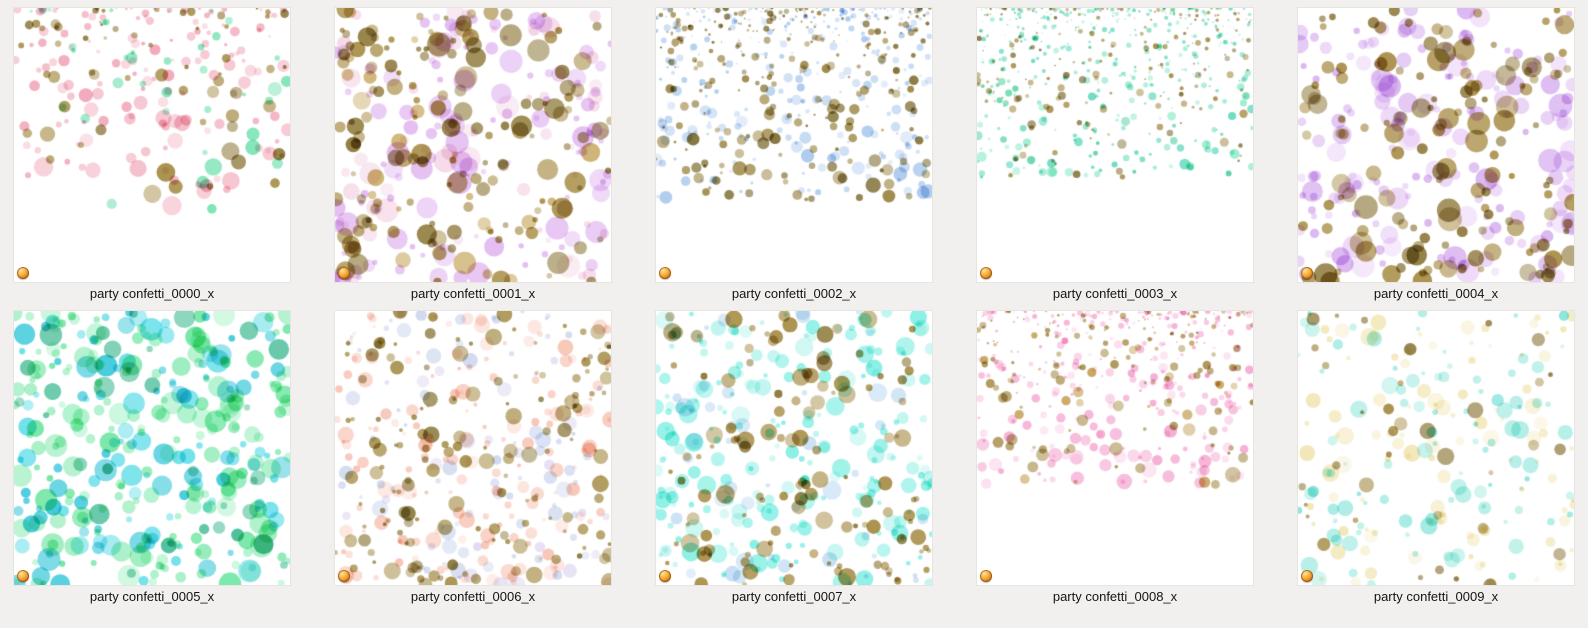 Image resolution: width=1588 pixels, height=628 pixels. What do you see at coordinates (1436, 293) in the screenshot?
I see `file-name-label: party confetti_0004_x` at bounding box center [1436, 293].